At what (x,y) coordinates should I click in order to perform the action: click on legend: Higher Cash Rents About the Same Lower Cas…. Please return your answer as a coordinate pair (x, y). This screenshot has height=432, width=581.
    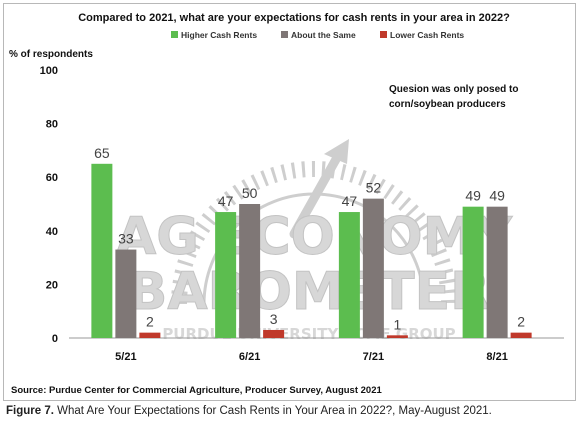
    Looking at the image, I should click on (317, 35).